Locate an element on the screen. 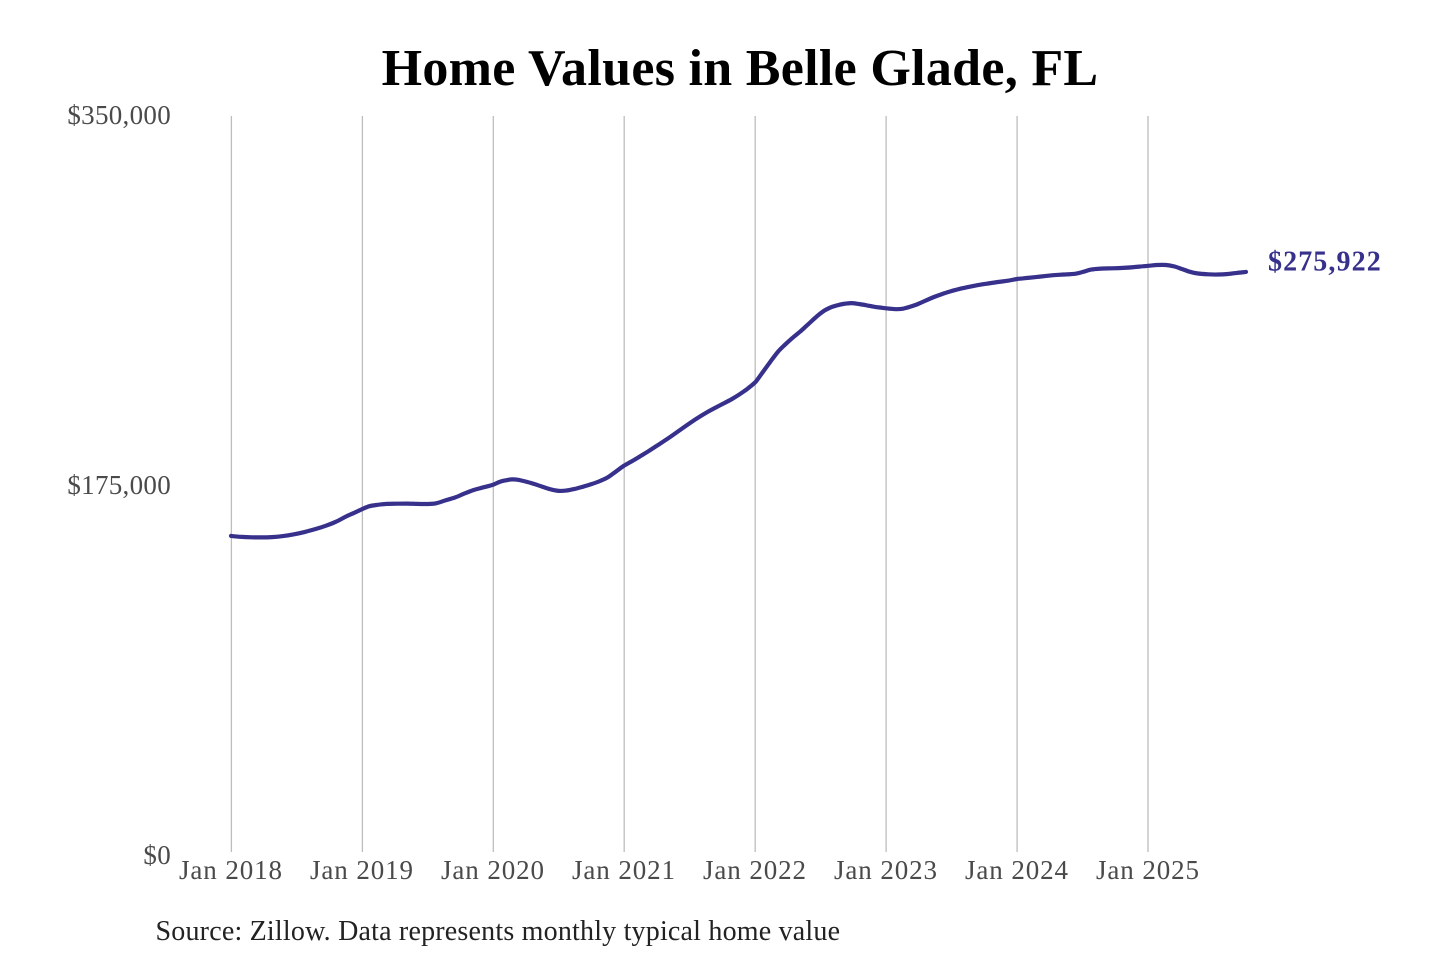 This screenshot has height=960, width=1440. svg-text: $275,922 is located at coordinates (1325, 262).